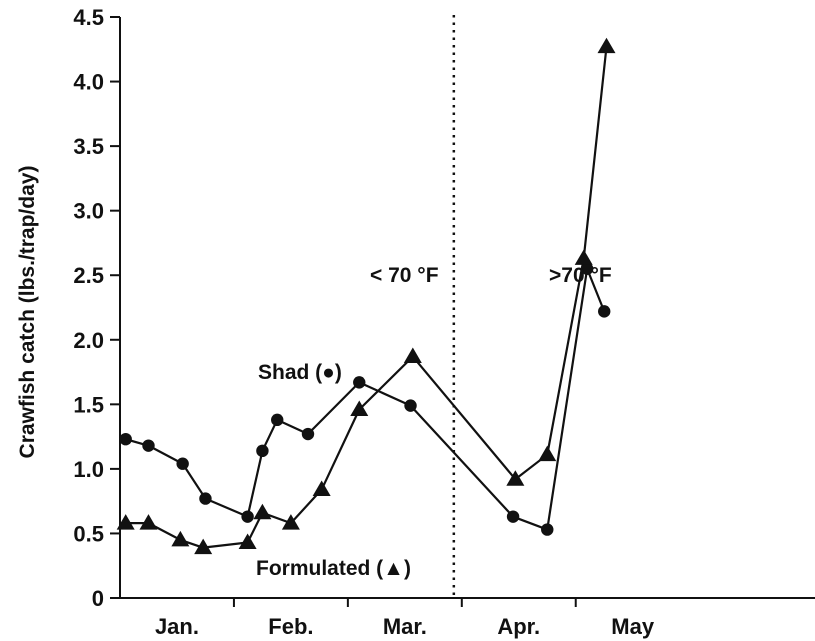  What do you see at coordinates (518, 626) in the screenshot?
I see `x-tick-label: Apr.` at bounding box center [518, 626].